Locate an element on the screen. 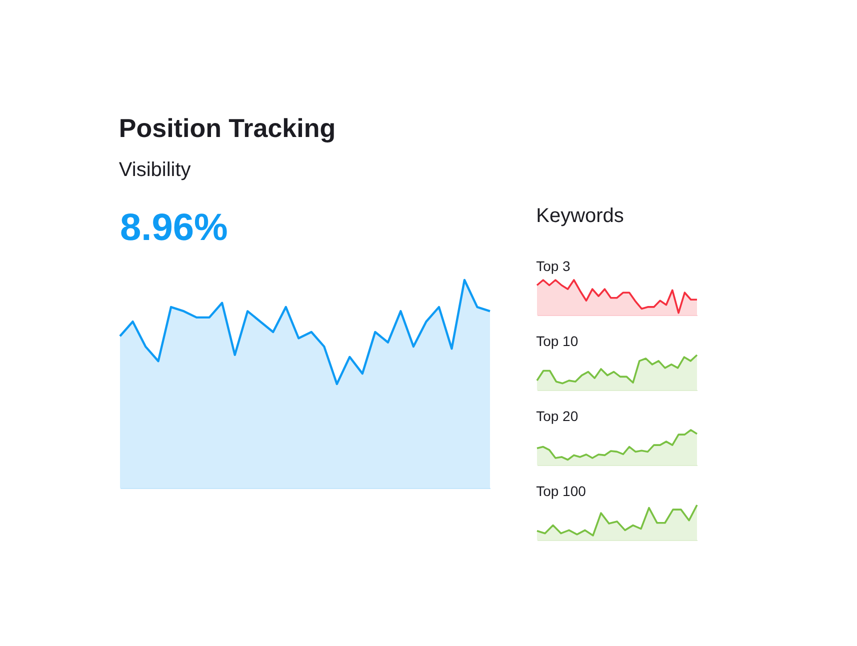  chart-subtitle: Top 3 is located at coordinates (553, 266).